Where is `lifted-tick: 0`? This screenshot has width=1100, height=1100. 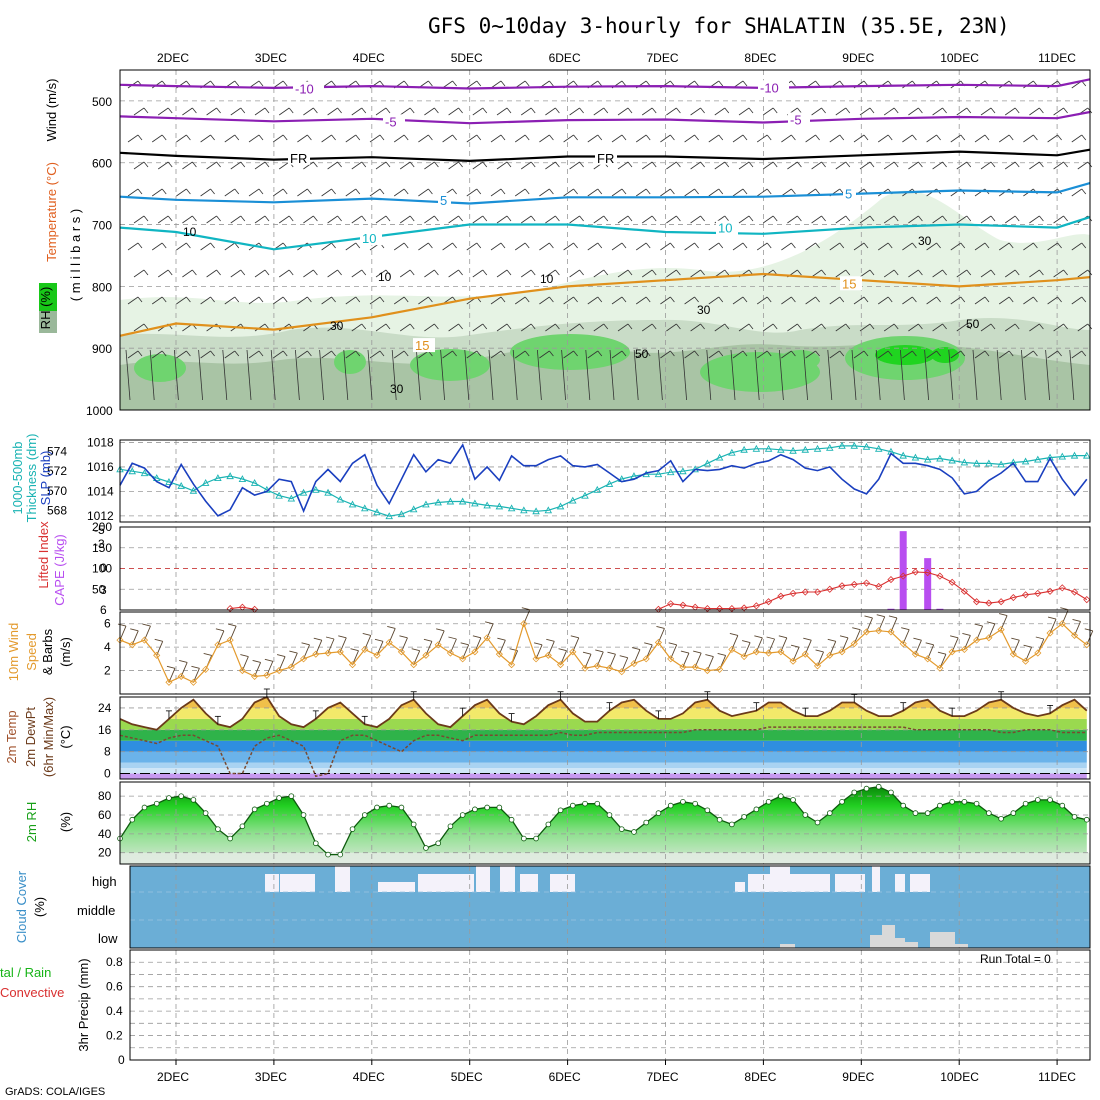 lifted-tick: 0 is located at coordinates (103, 568).